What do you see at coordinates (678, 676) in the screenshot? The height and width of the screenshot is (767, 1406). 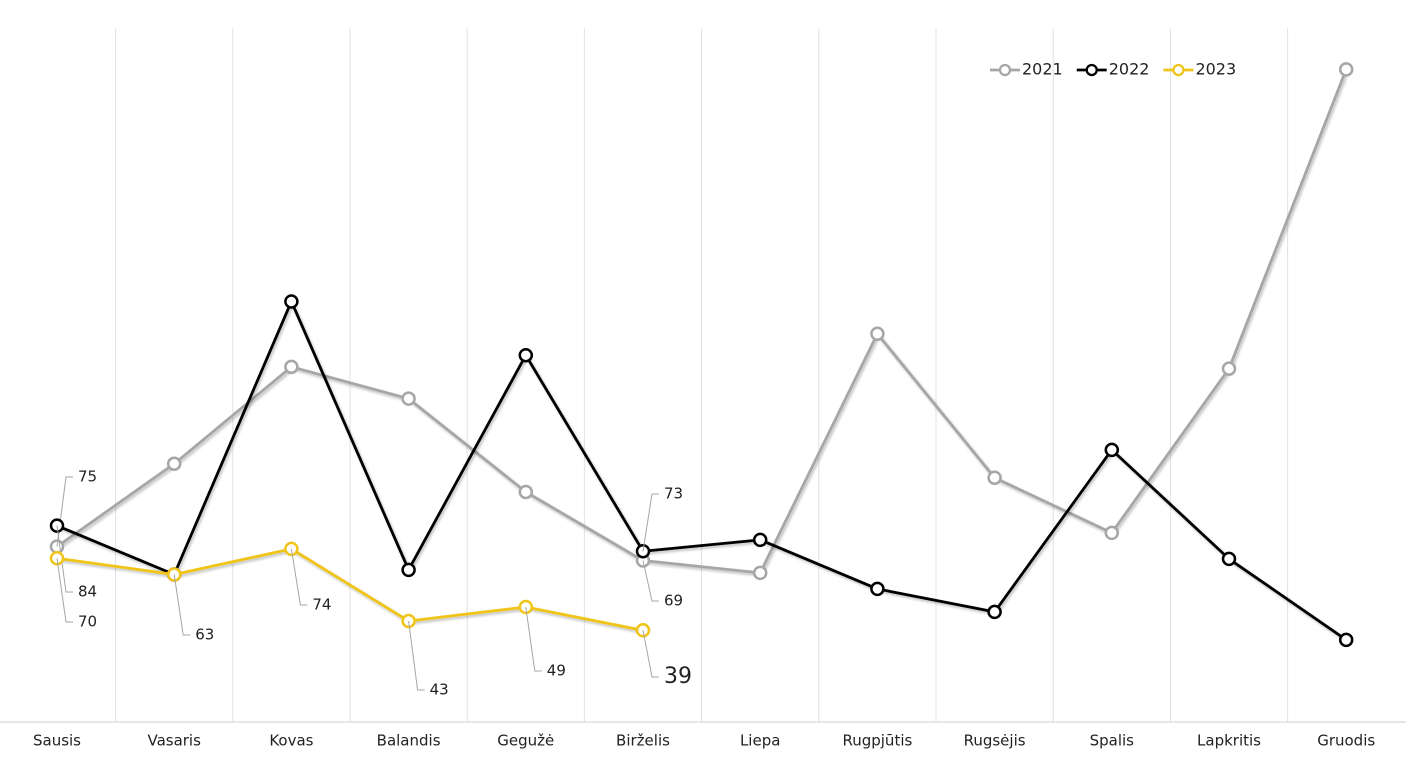 I see `data-label: 39` at bounding box center [678, 676].